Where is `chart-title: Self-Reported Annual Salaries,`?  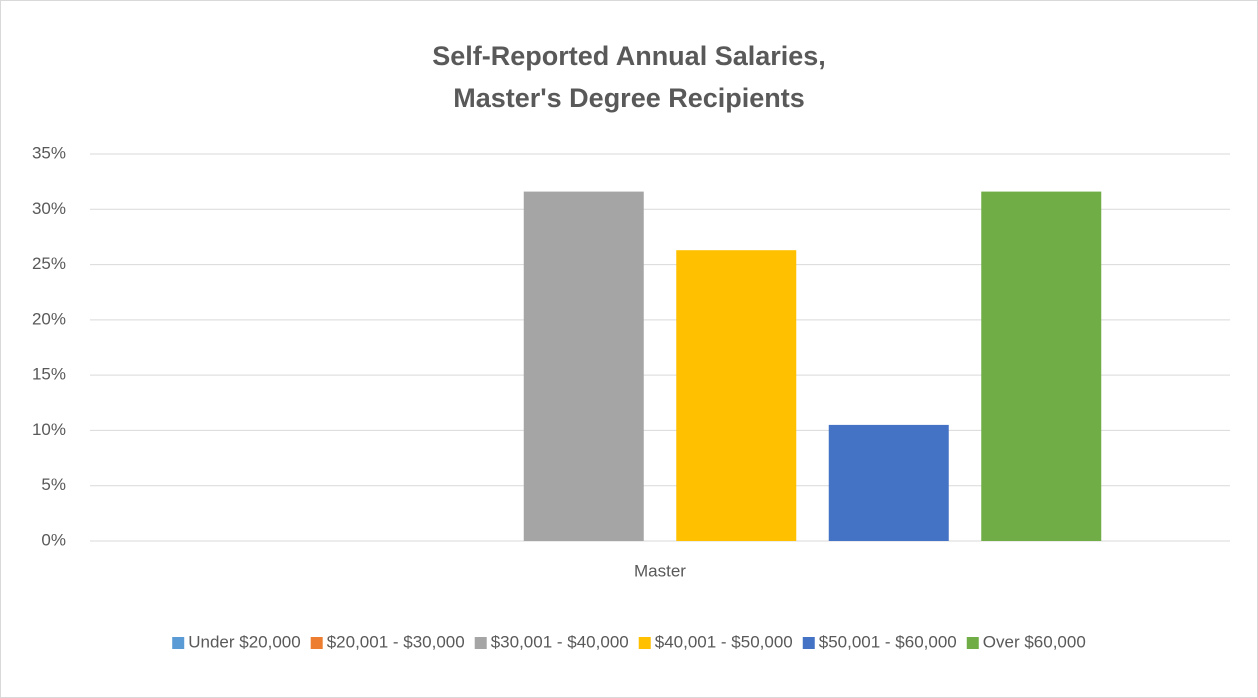 chart-title: Self-Reported Annual Salaries, is located at coordinates (629, 56).